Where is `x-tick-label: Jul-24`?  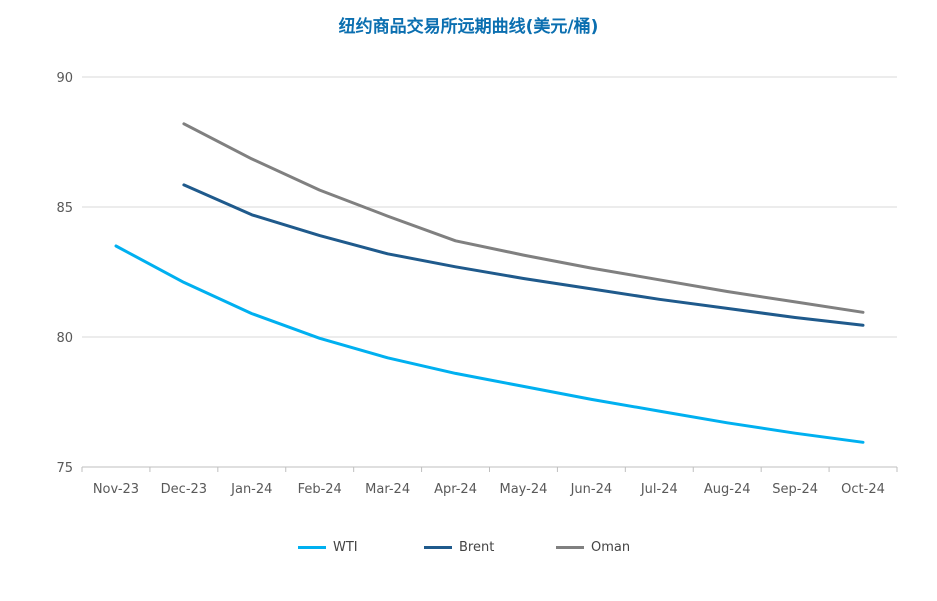 x-tick-label: Jul-24 is located at coordinates (659, 489).